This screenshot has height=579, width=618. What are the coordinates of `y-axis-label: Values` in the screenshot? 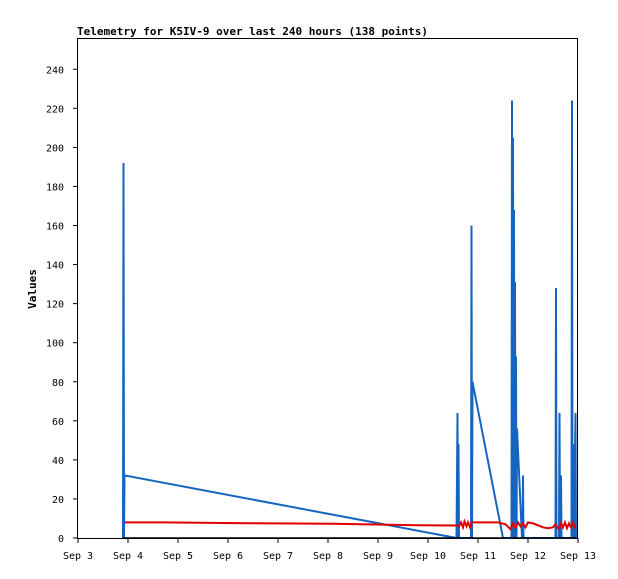 It's located at (32, 289).